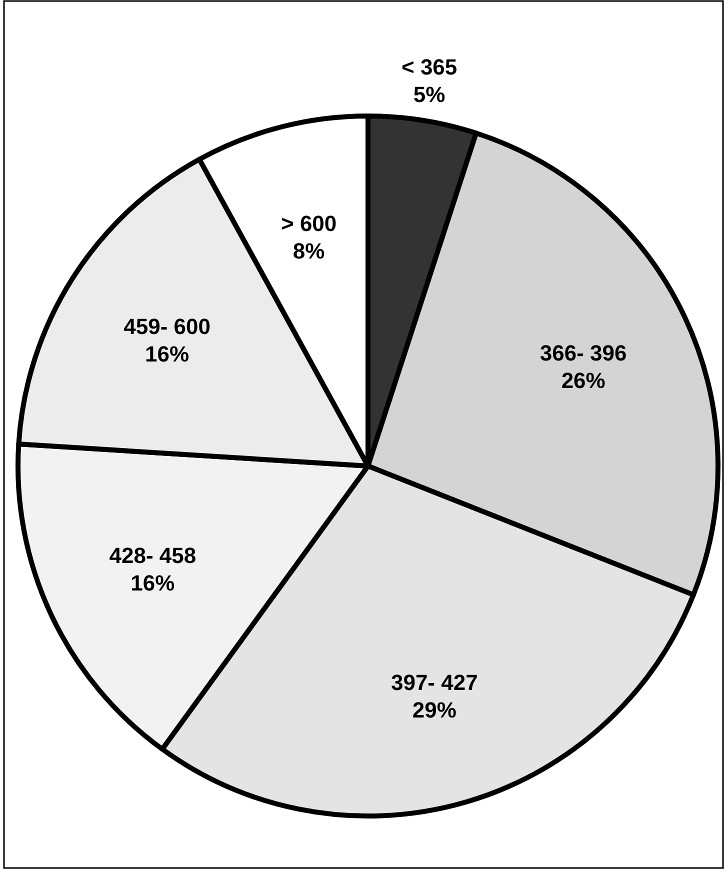 The height and width of the screenshot is (870, 725). Describe the element at coordinates (167, 327) in the screenshot. I see `slice-label: 459- 600` at that location.